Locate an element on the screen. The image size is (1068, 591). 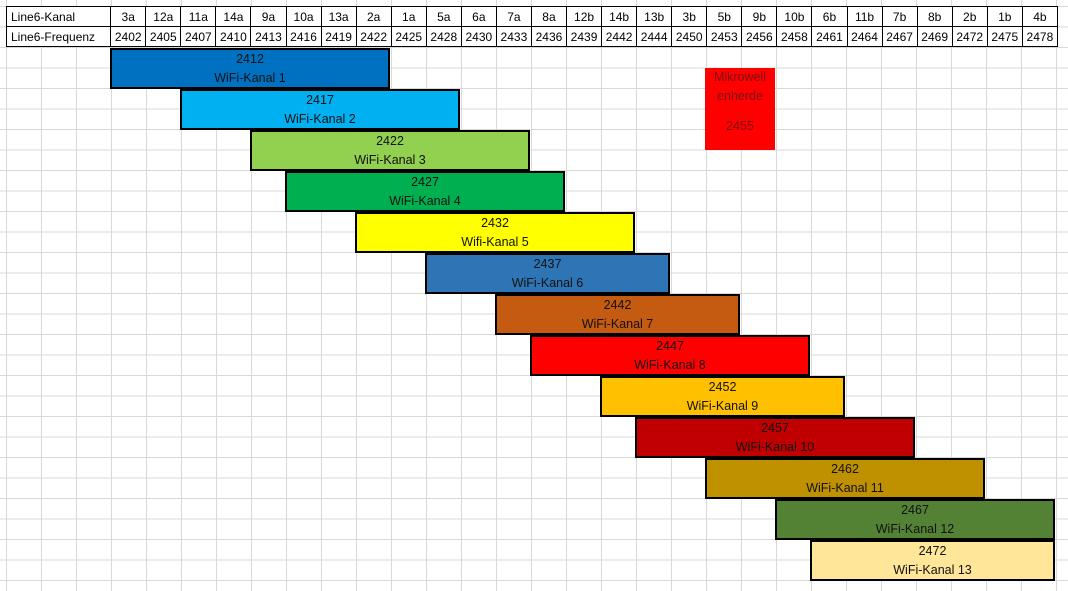
wifi-channel-band: 2462 WiFi-Kanal 11 is located at coordinates (845, 478).